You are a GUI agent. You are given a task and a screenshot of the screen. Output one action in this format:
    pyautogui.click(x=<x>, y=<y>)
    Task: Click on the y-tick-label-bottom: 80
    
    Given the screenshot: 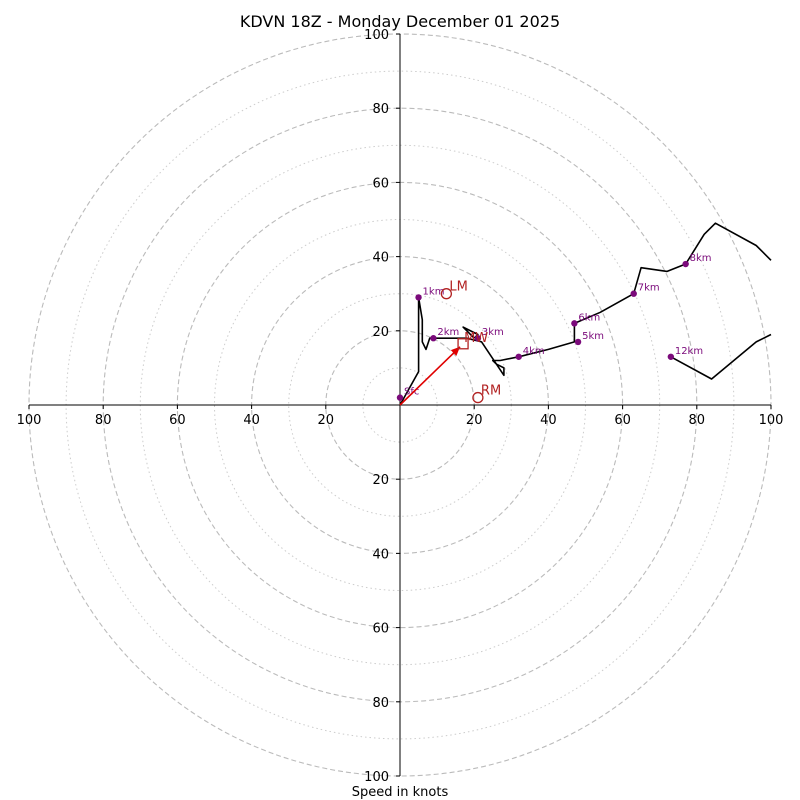 What is the action you would take?
    pyautogui.click(x=380, y=703)
    